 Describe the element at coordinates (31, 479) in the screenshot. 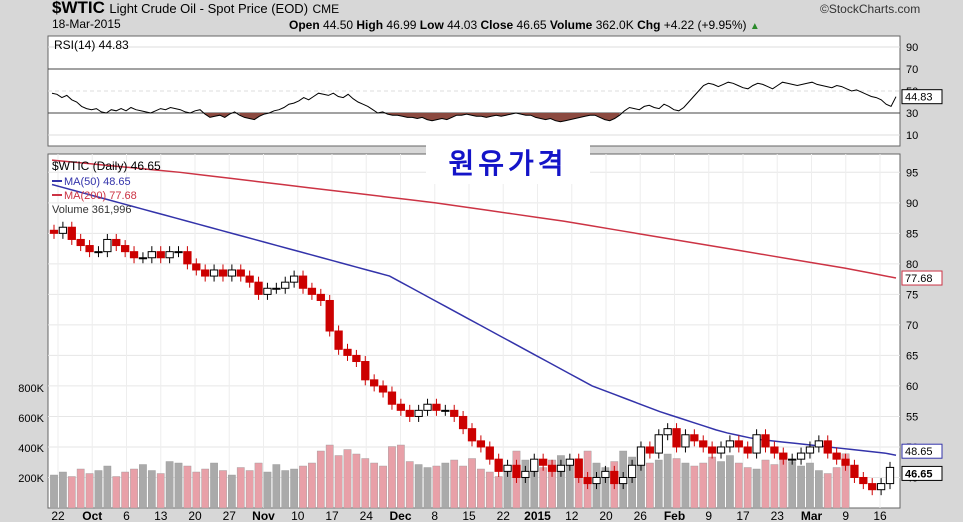

I see `volume-y-tick-label: 200K` at that location.